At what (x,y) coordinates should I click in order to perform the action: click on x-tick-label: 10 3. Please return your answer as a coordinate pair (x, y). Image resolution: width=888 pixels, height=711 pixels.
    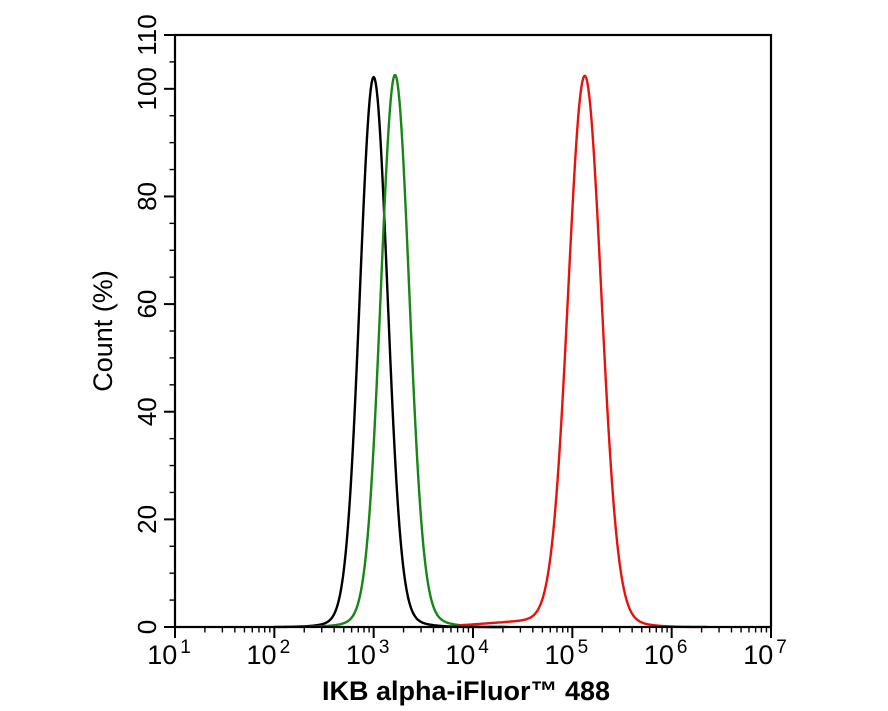
    Looking at the image, I should click on (368, 653).